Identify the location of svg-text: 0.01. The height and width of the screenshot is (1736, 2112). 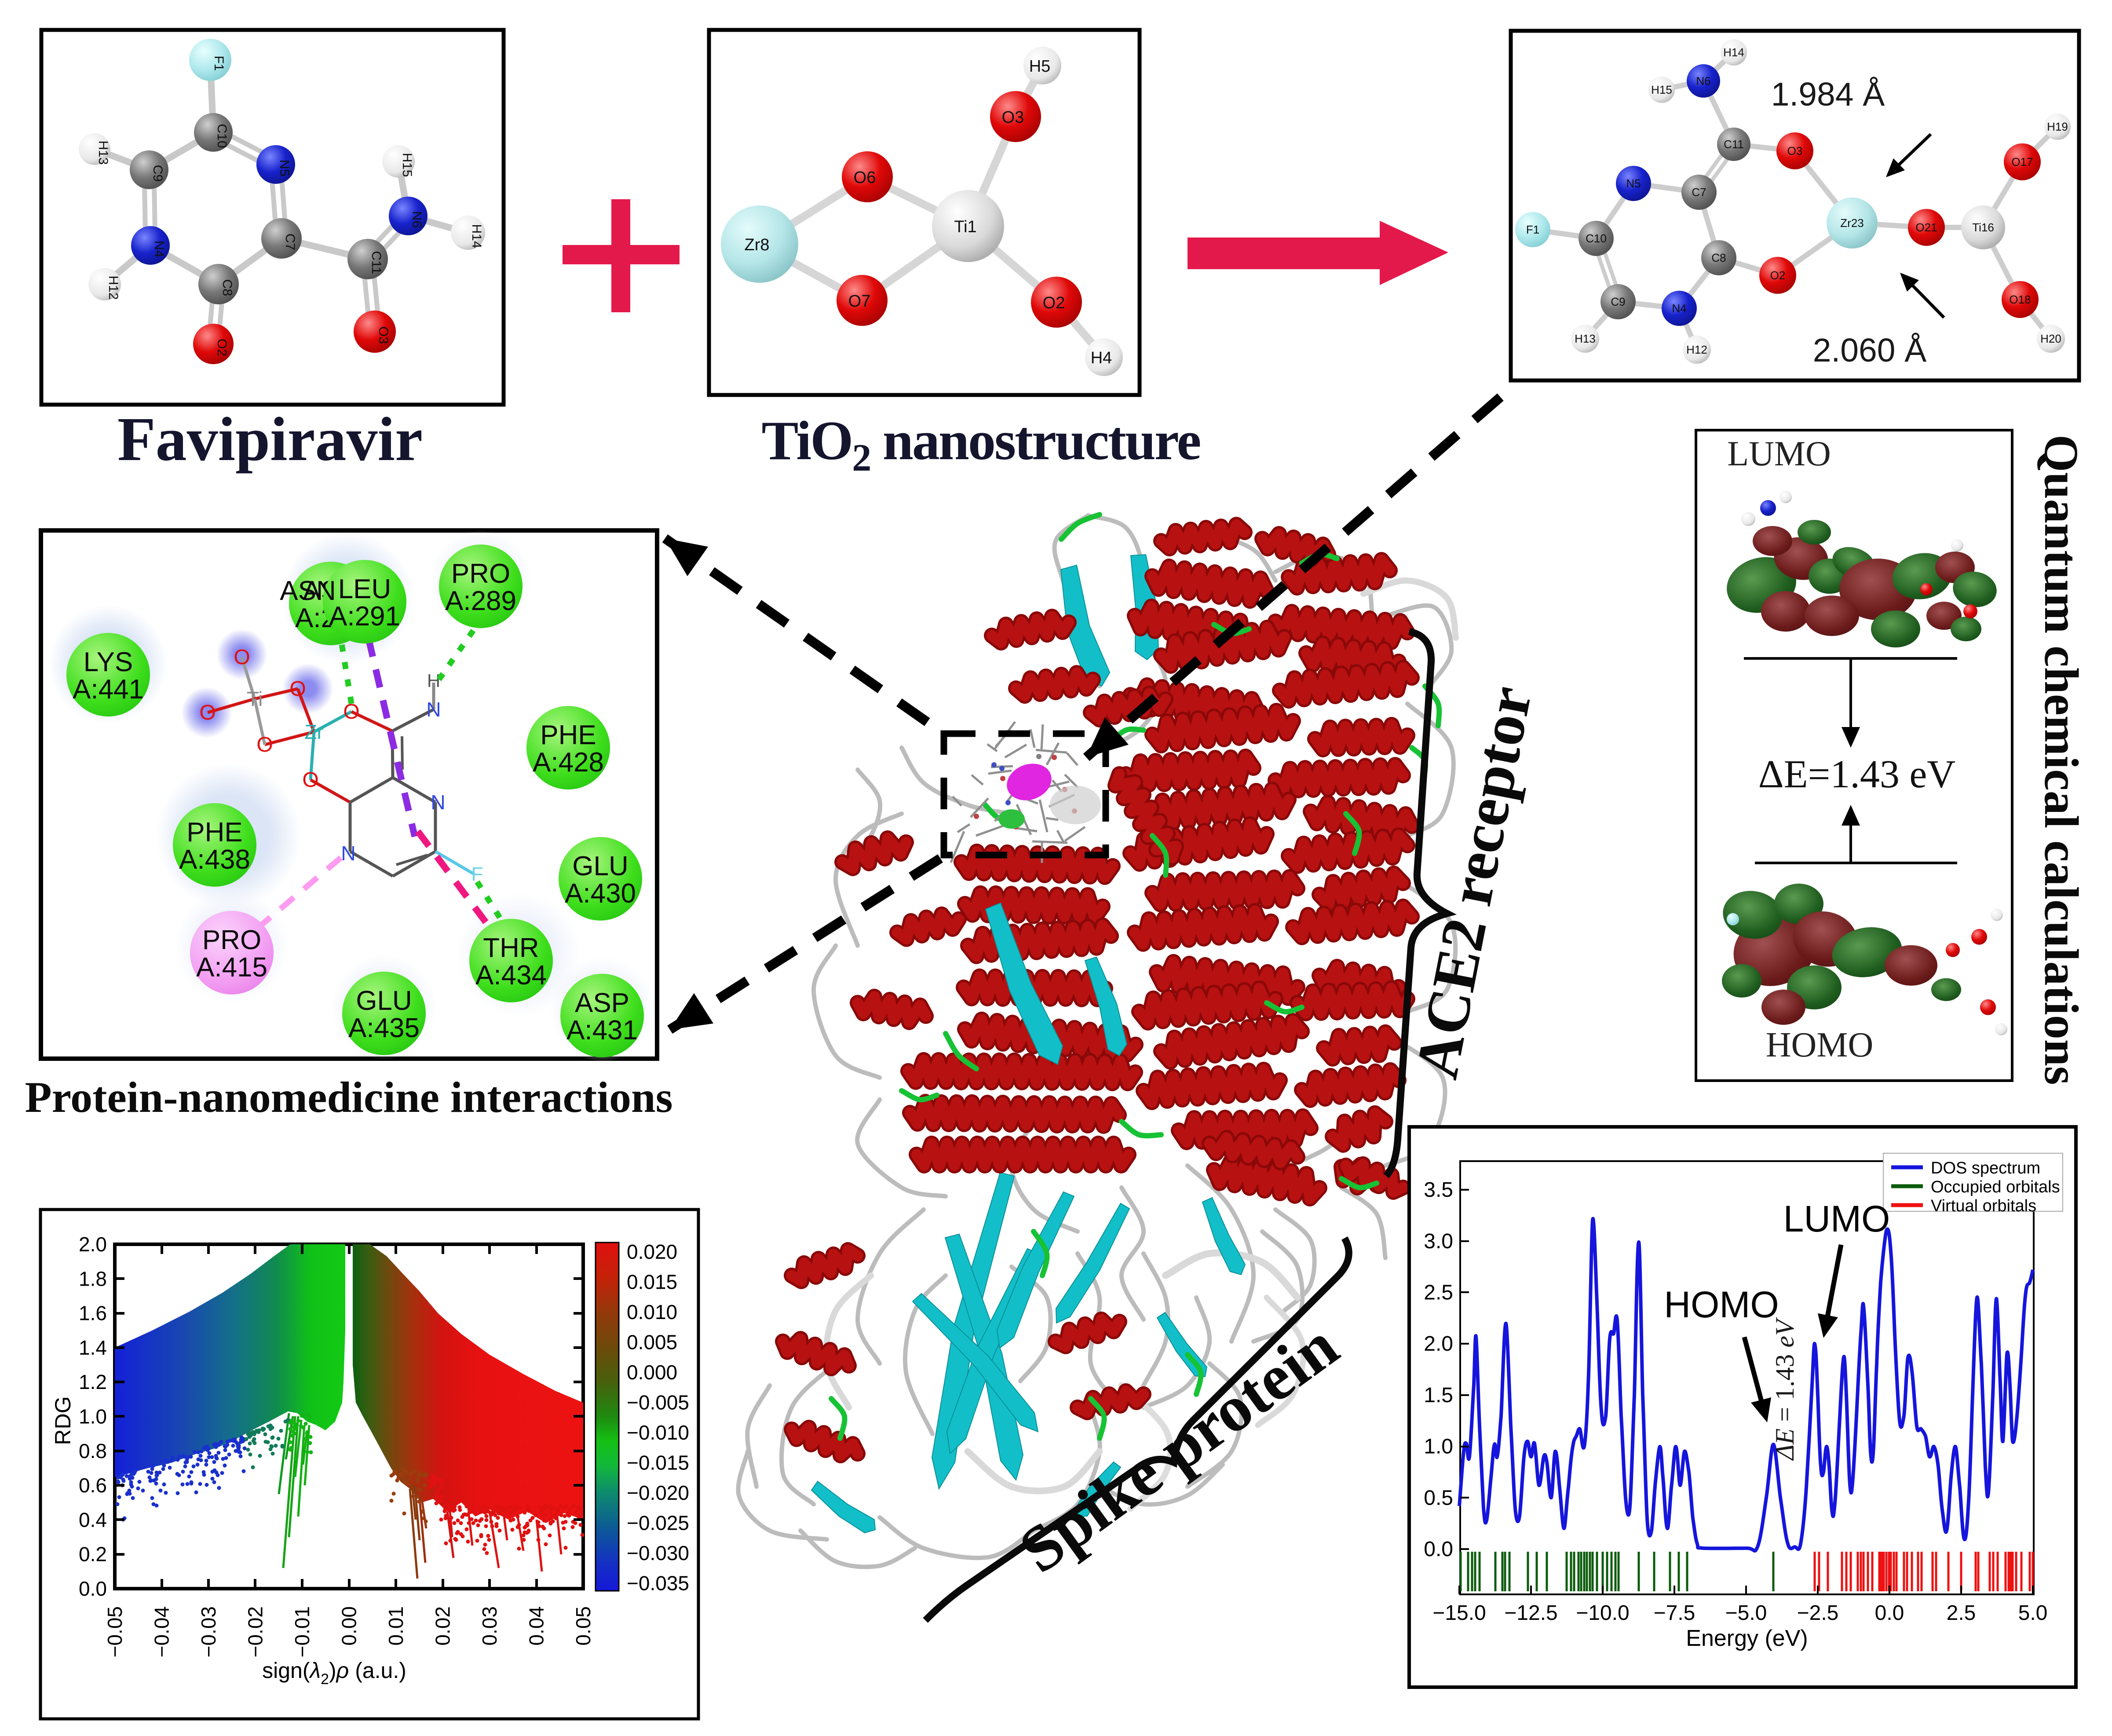
(395, 1626).